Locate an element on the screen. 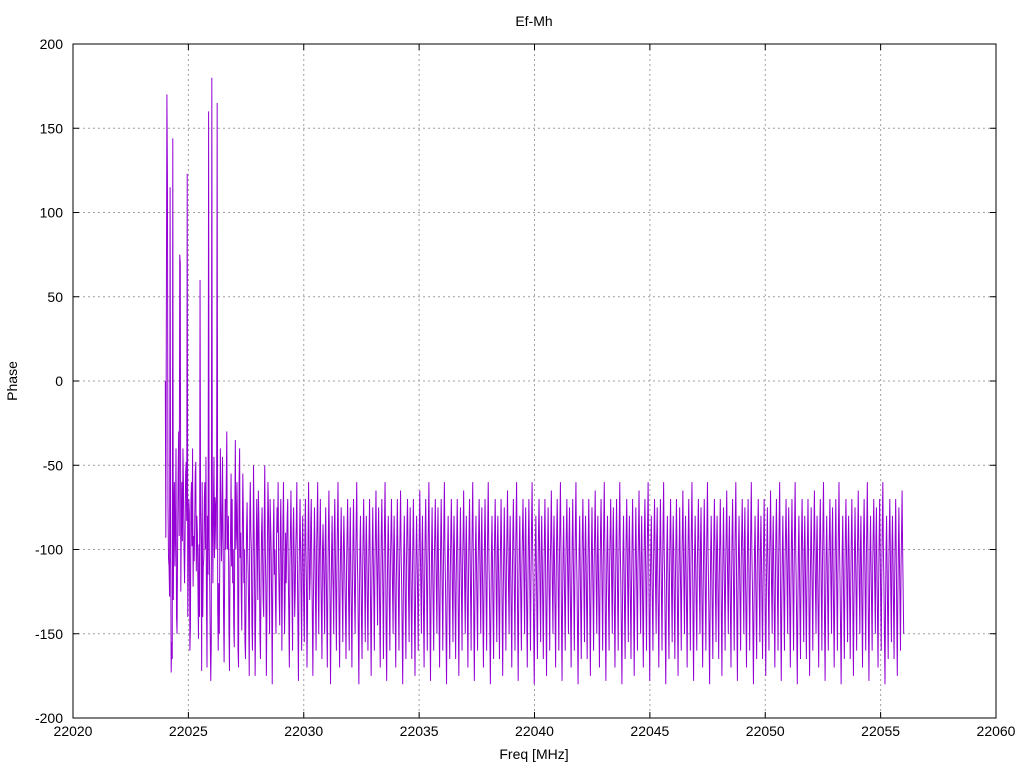 This screenshot has height=768, width=1024. y-tick-label: -150 is located at coordinates (49, 634).